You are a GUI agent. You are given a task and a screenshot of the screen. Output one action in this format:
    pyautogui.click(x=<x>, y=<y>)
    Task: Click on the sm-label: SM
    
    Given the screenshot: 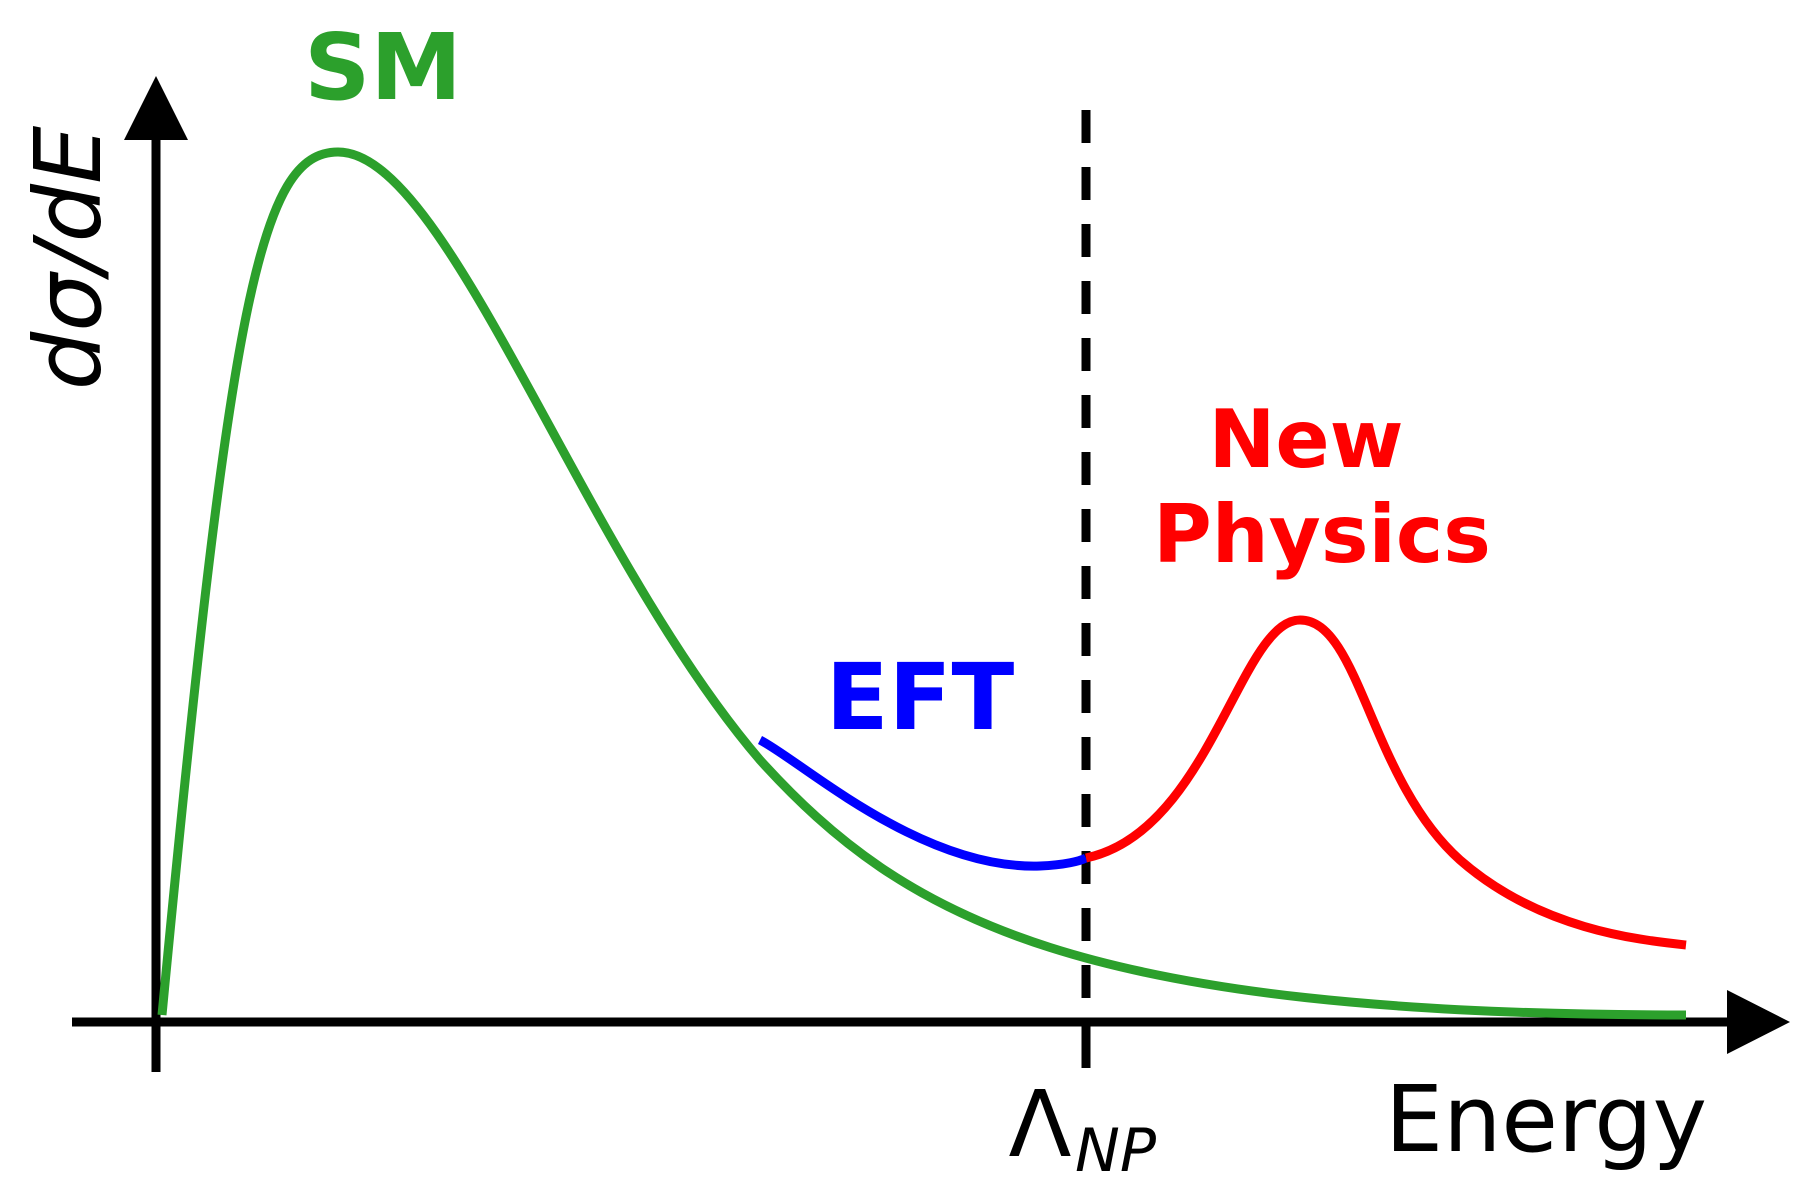 What is the action you would take?
    pyautogui.click(x=383, y=67)
    